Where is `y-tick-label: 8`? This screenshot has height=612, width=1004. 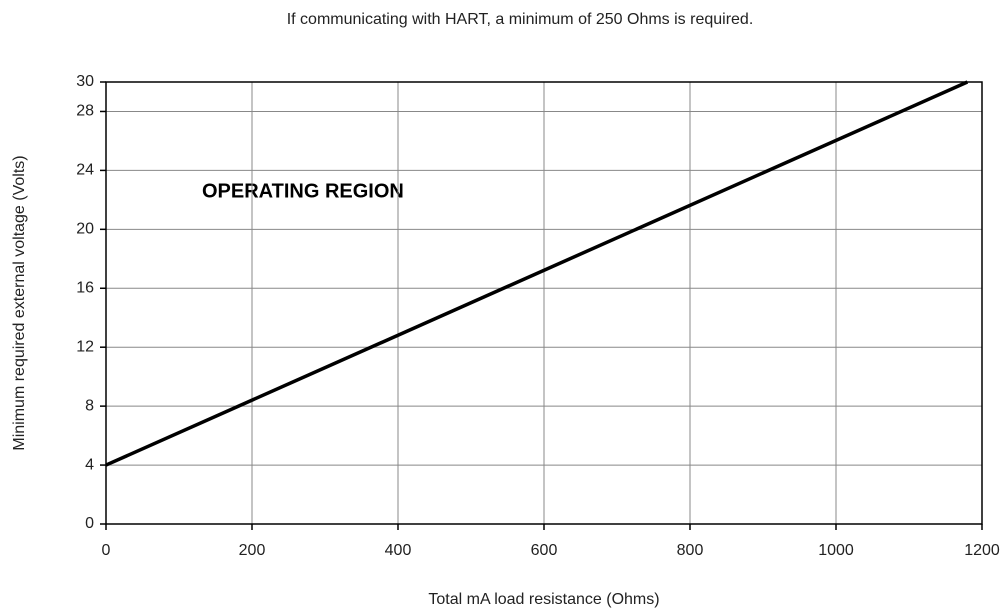
y-tick-label: 8 is located at coordinates (89, 405).